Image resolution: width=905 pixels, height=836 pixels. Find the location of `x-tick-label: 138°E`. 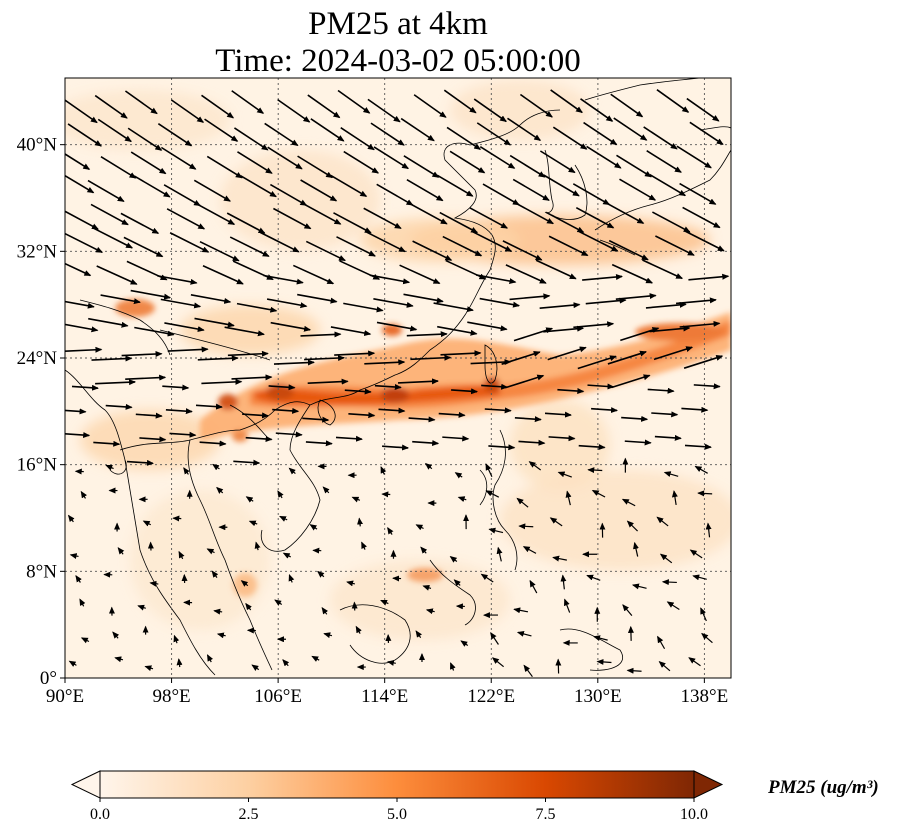

x-tick-label: 138°E is located at coordinates (705, 696).